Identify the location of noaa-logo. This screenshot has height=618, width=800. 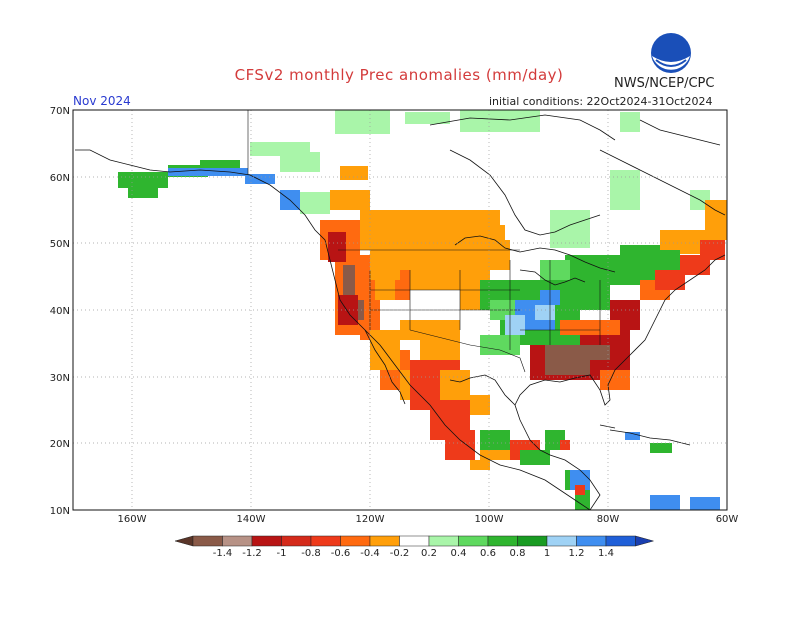
(671, 53).